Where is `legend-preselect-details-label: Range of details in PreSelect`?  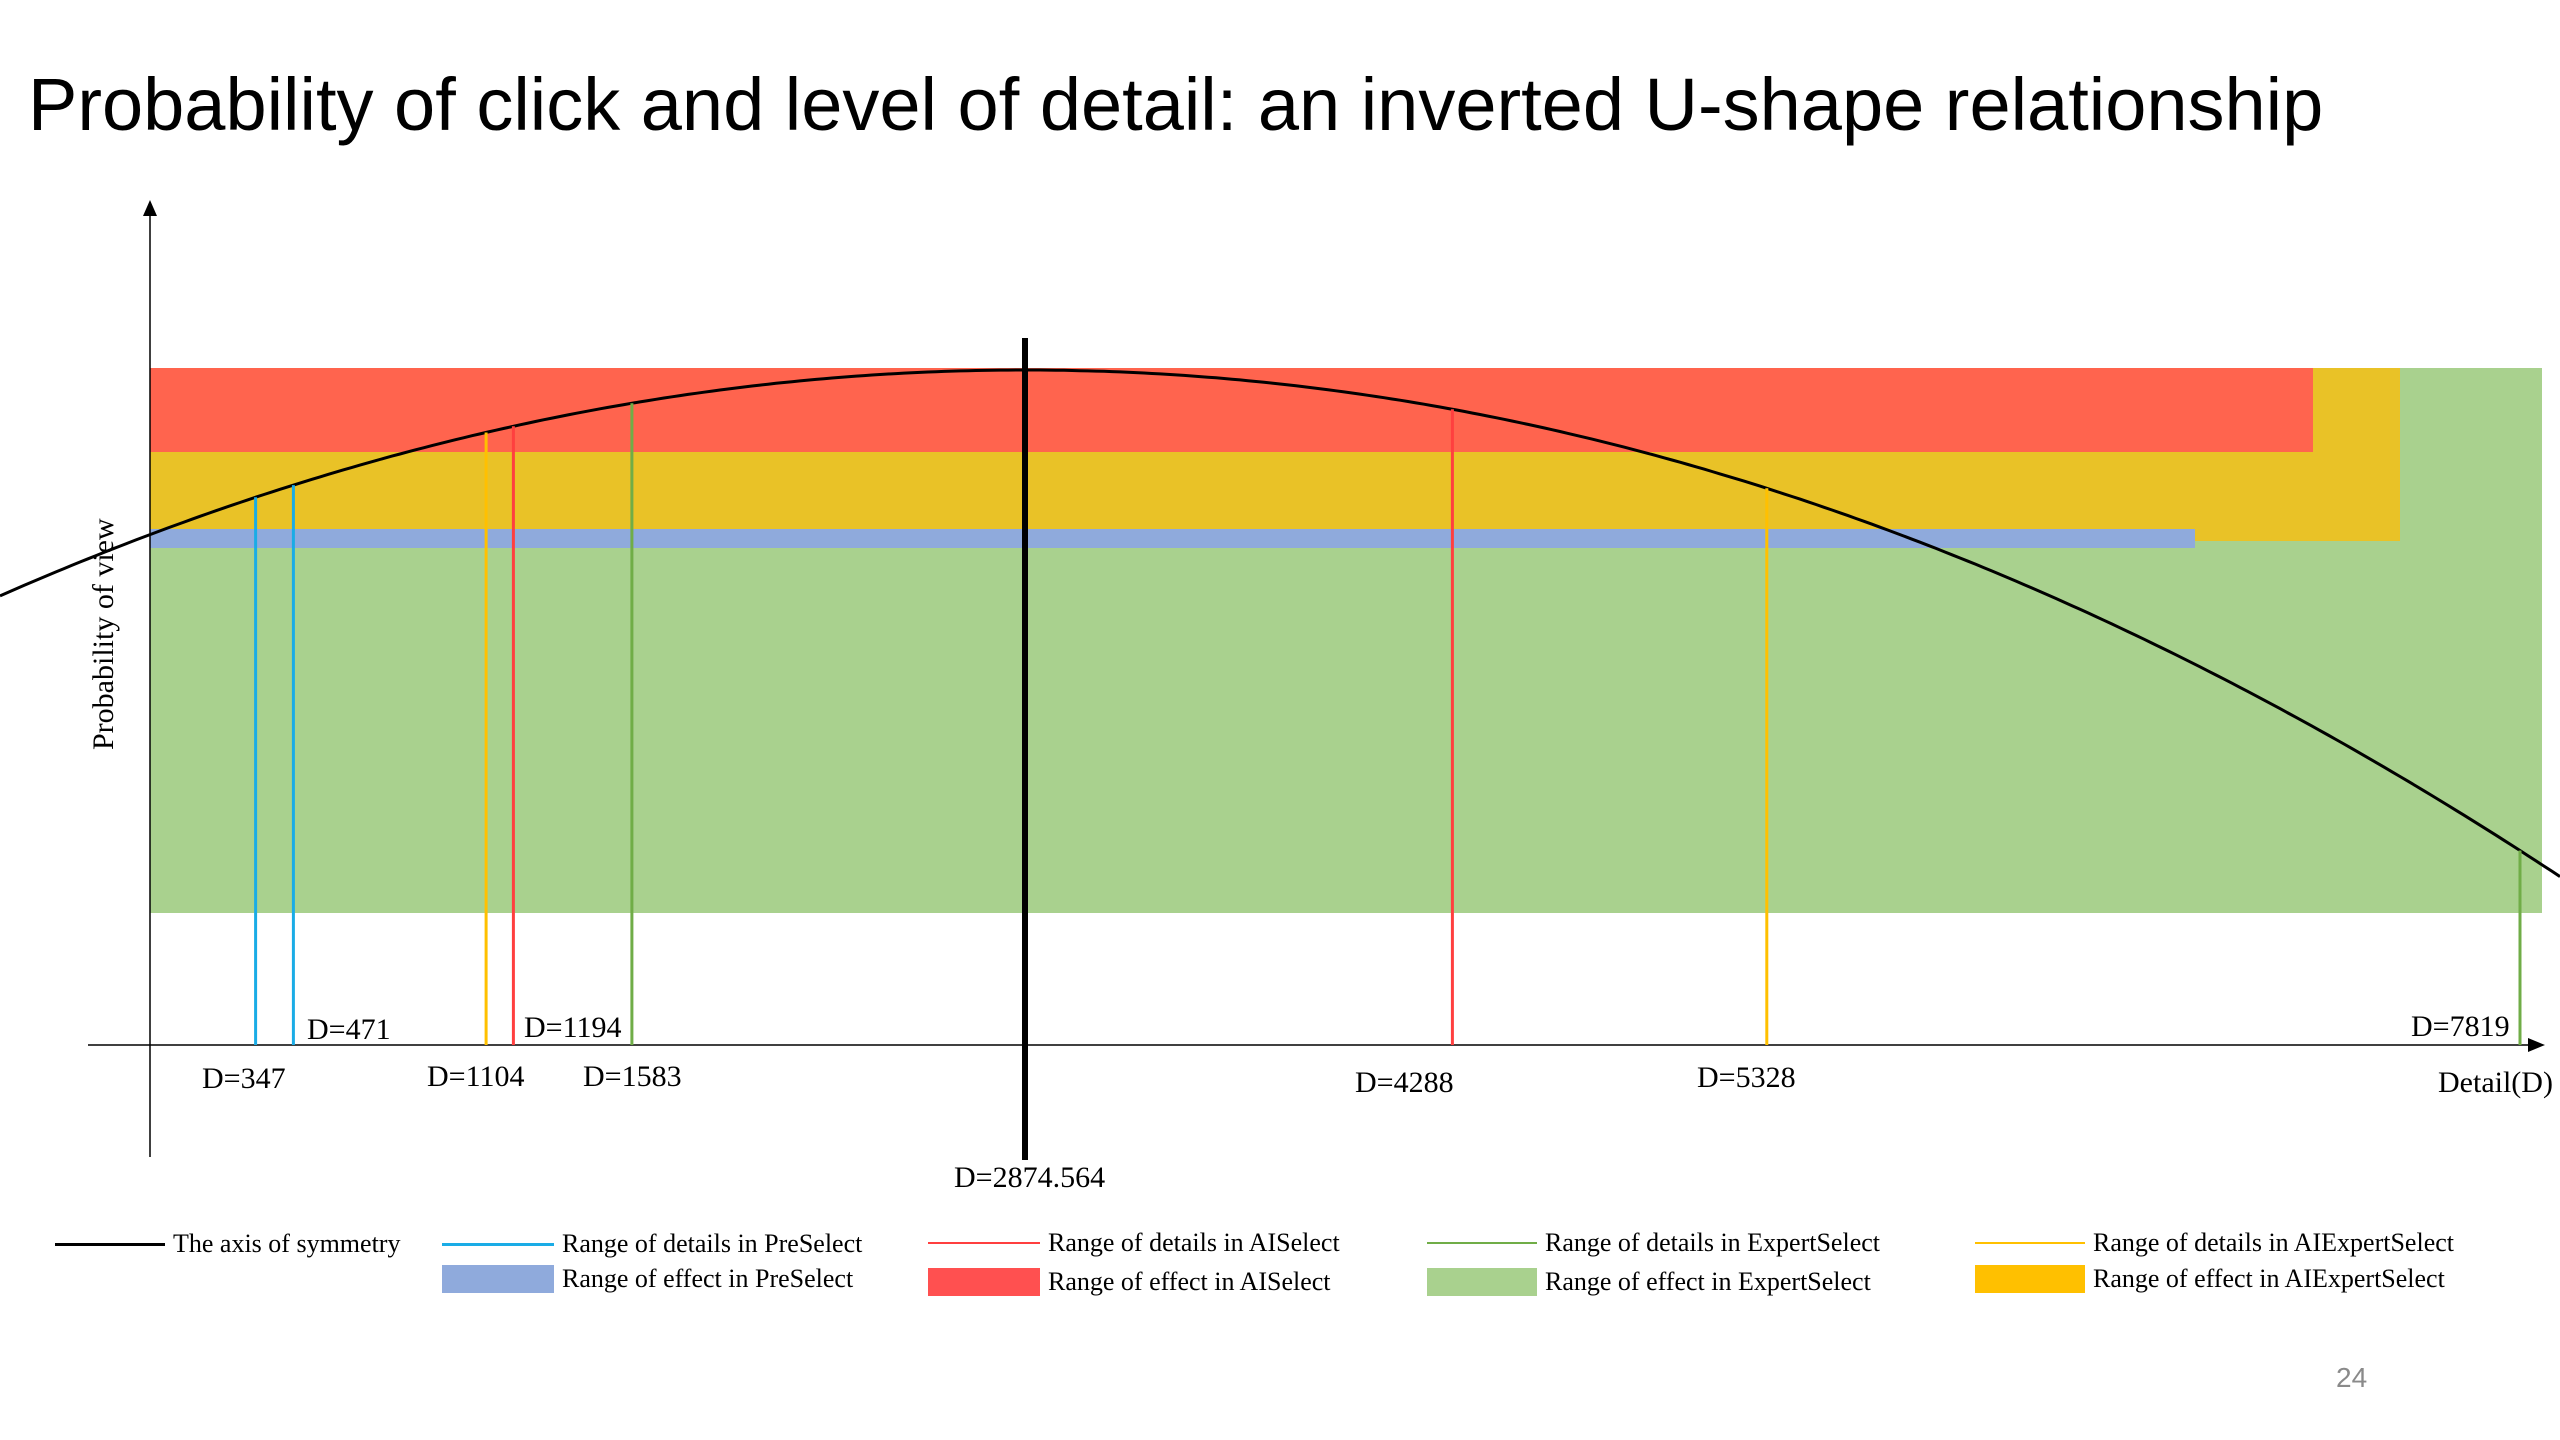
legend-preselect-details-label: Range of details in PreSelect is located at coordinates (712, 1243).